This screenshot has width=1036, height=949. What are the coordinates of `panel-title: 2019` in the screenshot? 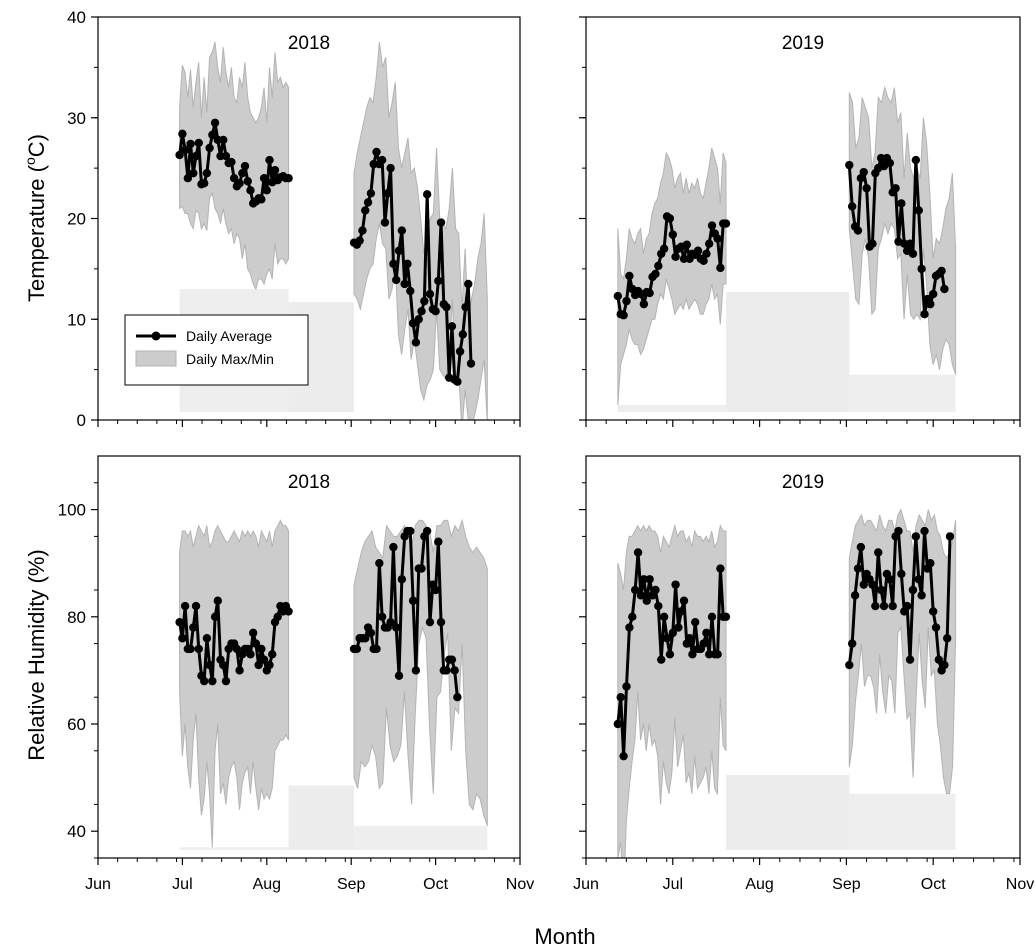 It's located at (803, 43).